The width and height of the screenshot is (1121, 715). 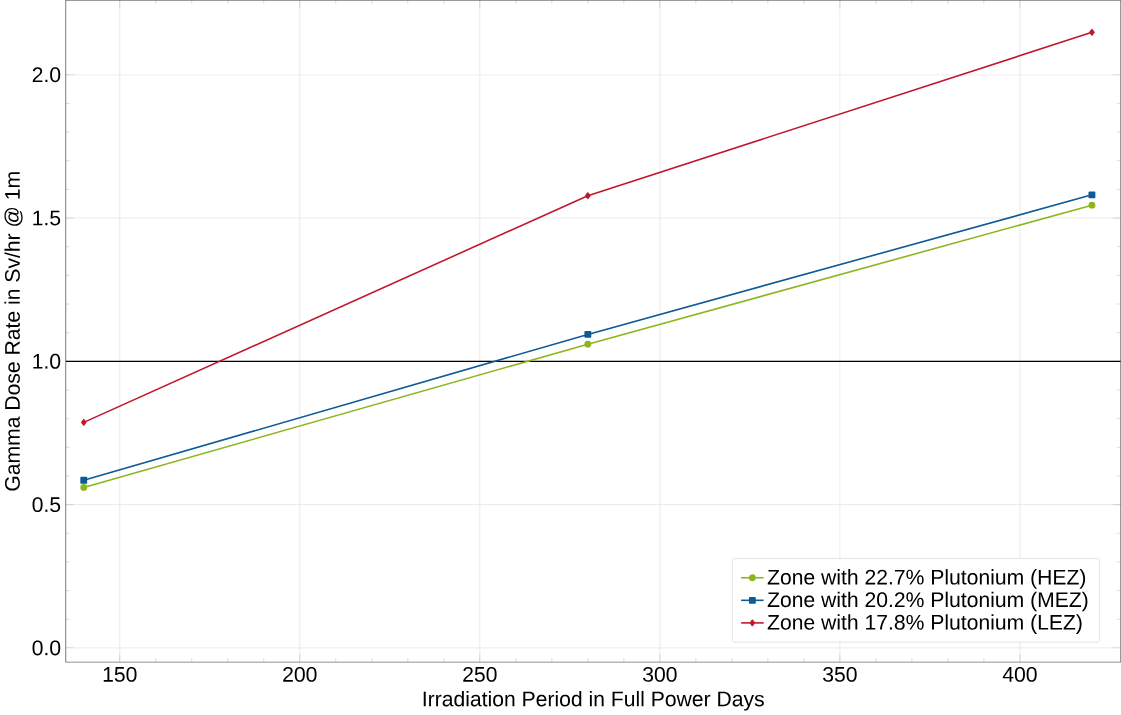 What do you see at coordinates (120, 674) in the screenshot?
I see `x-tick-label: 150` at bounding box center [120, 674].